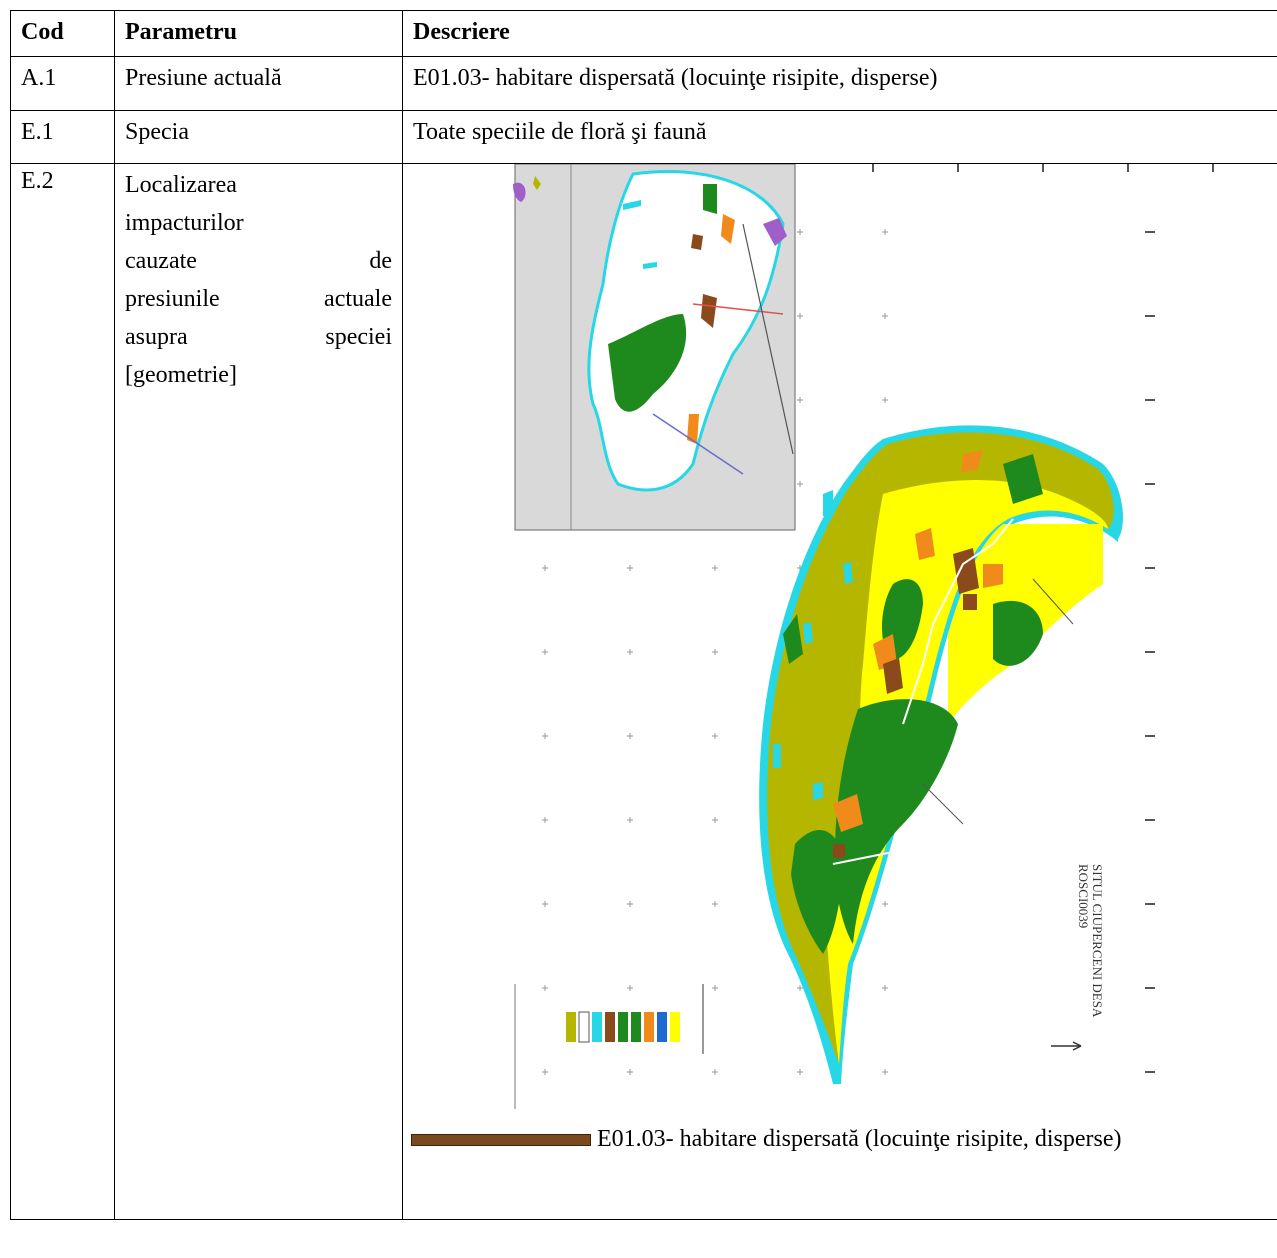 The height and width of the screenshot is (1258, 1277). What do you see at coordinates (839, 137) in the screenshot?
I see `row-desc: Toate speciile de floră şi faună` at bounding box center [839, 137].